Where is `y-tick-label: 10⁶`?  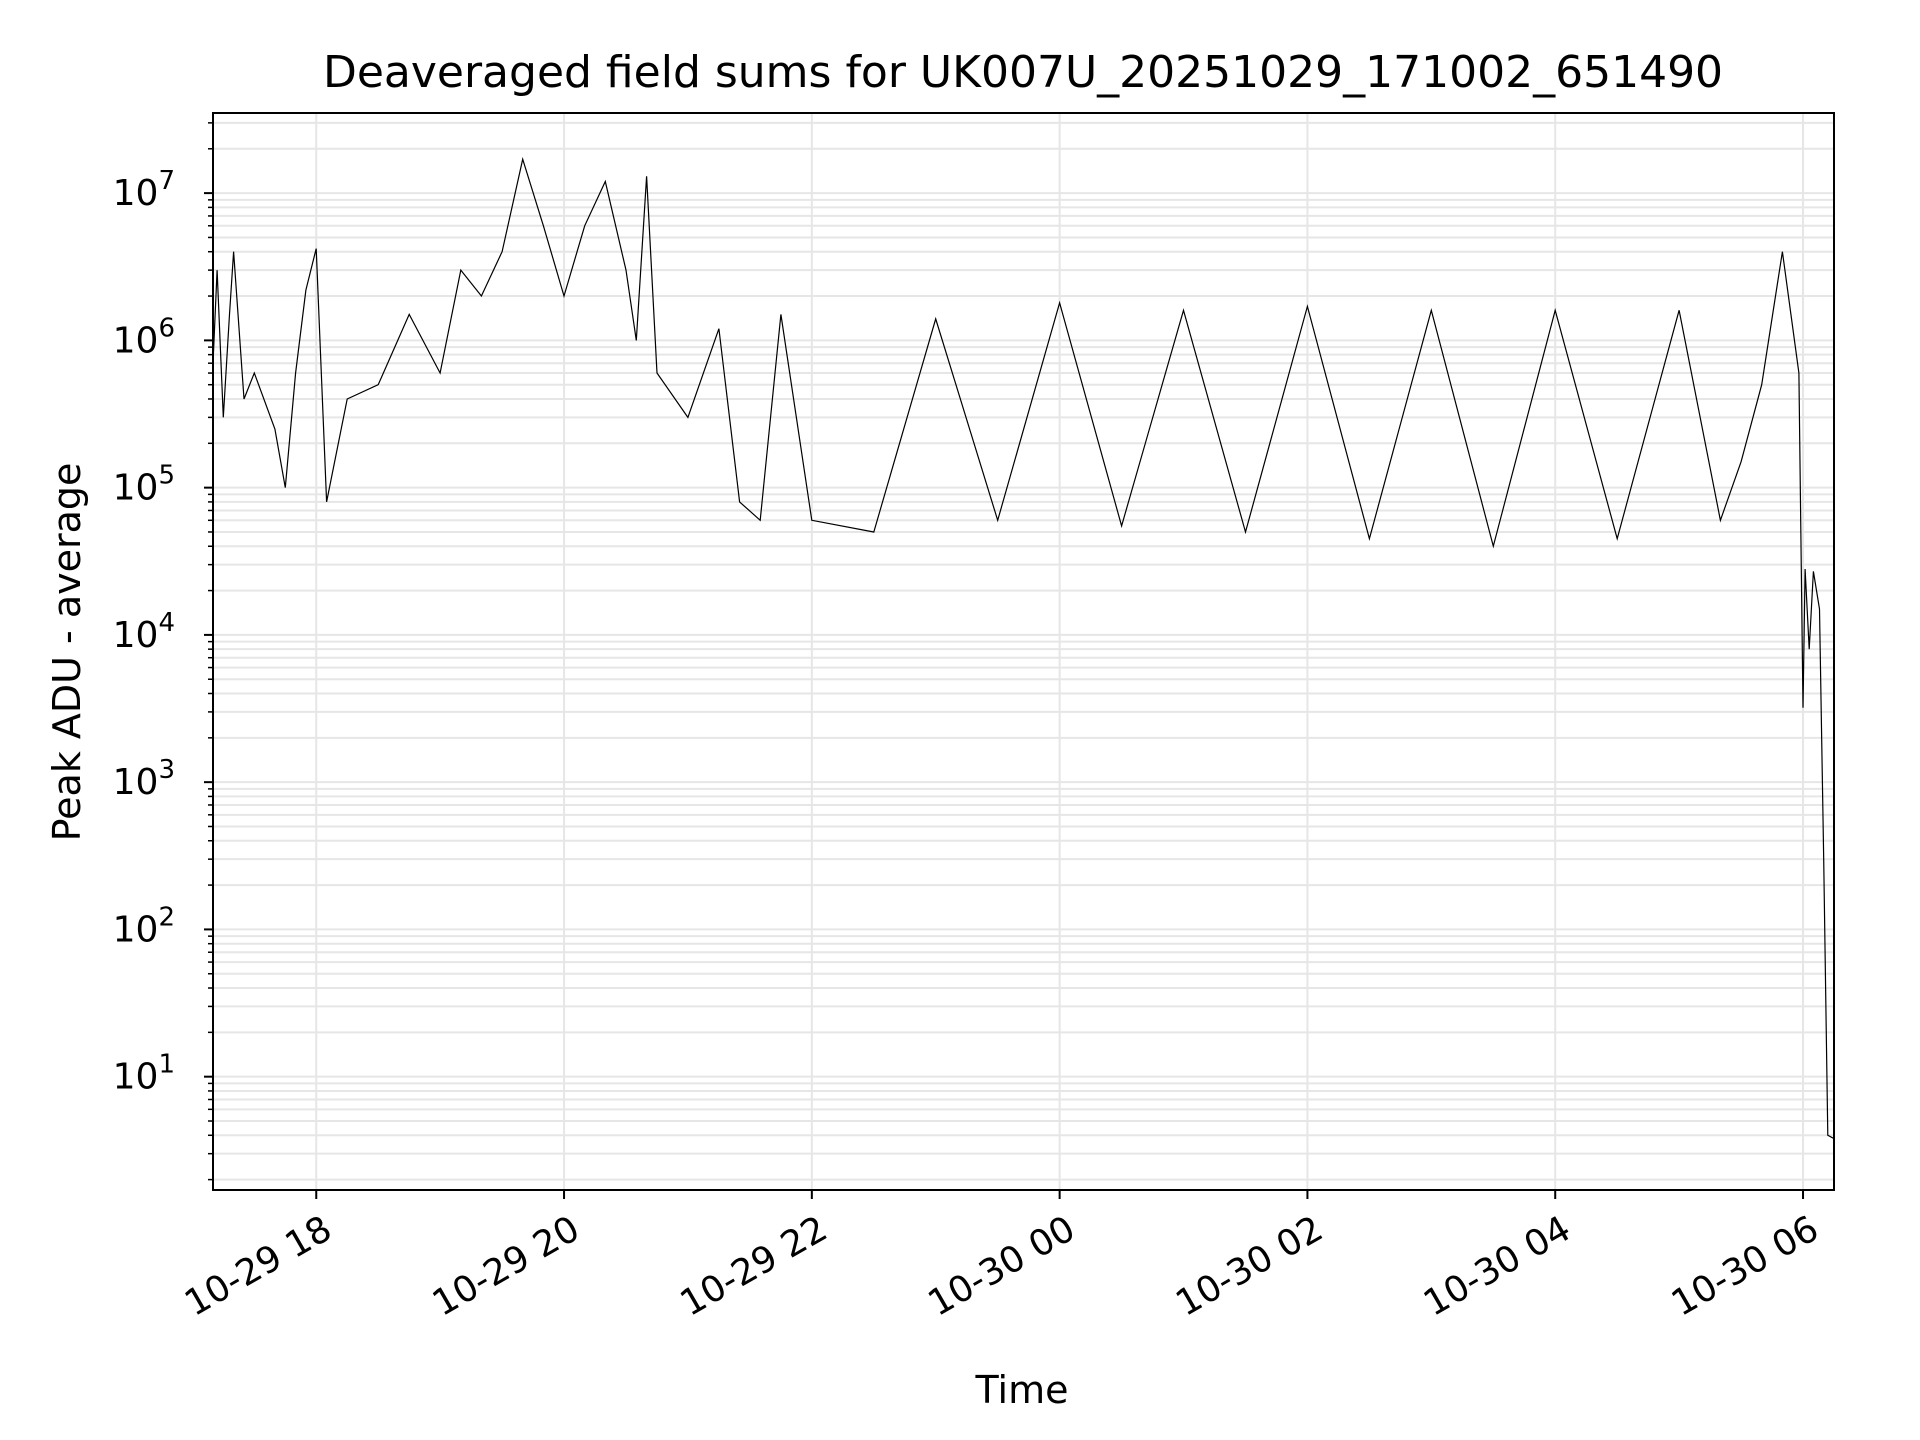
y-tick-label: 10⁶ is located at coordinates (144, 337).